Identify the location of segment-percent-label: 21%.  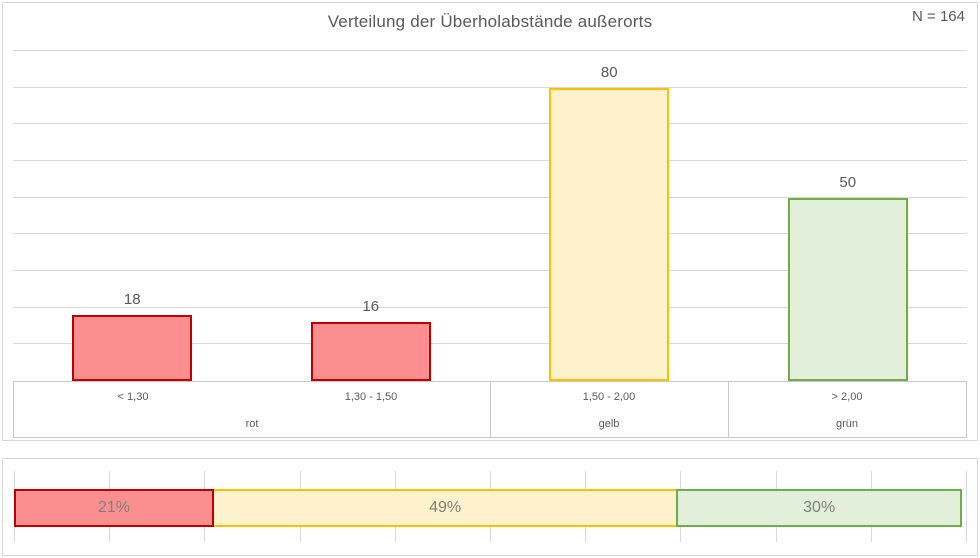
(113, 507).